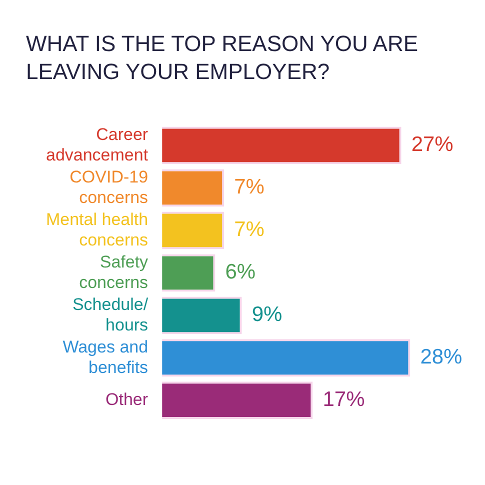 The height and width of the screenshot is (485, 485). I want to click on data-label: 6%, so click(240, 272).